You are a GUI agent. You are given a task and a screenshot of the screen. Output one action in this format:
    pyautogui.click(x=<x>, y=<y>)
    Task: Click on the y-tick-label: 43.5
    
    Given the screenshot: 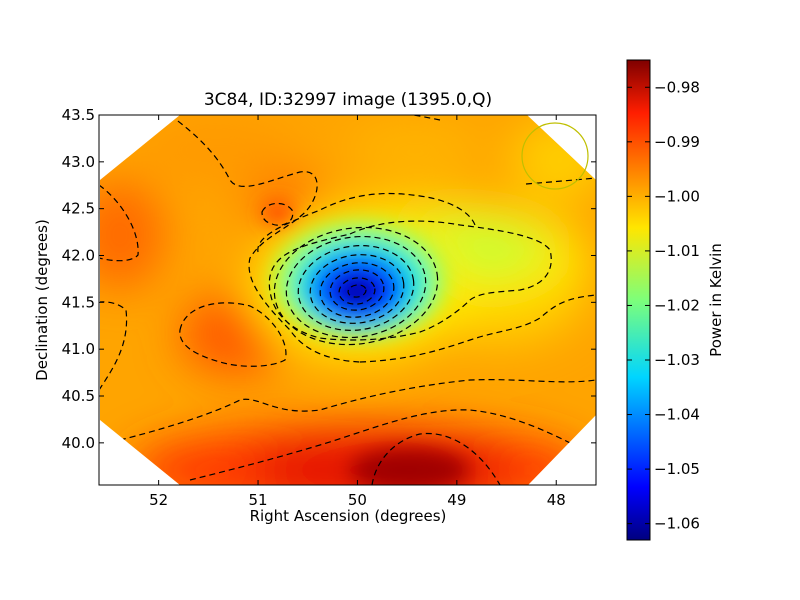 What is the action you would take?
    pyautogui.click(x=78, y=115)
    